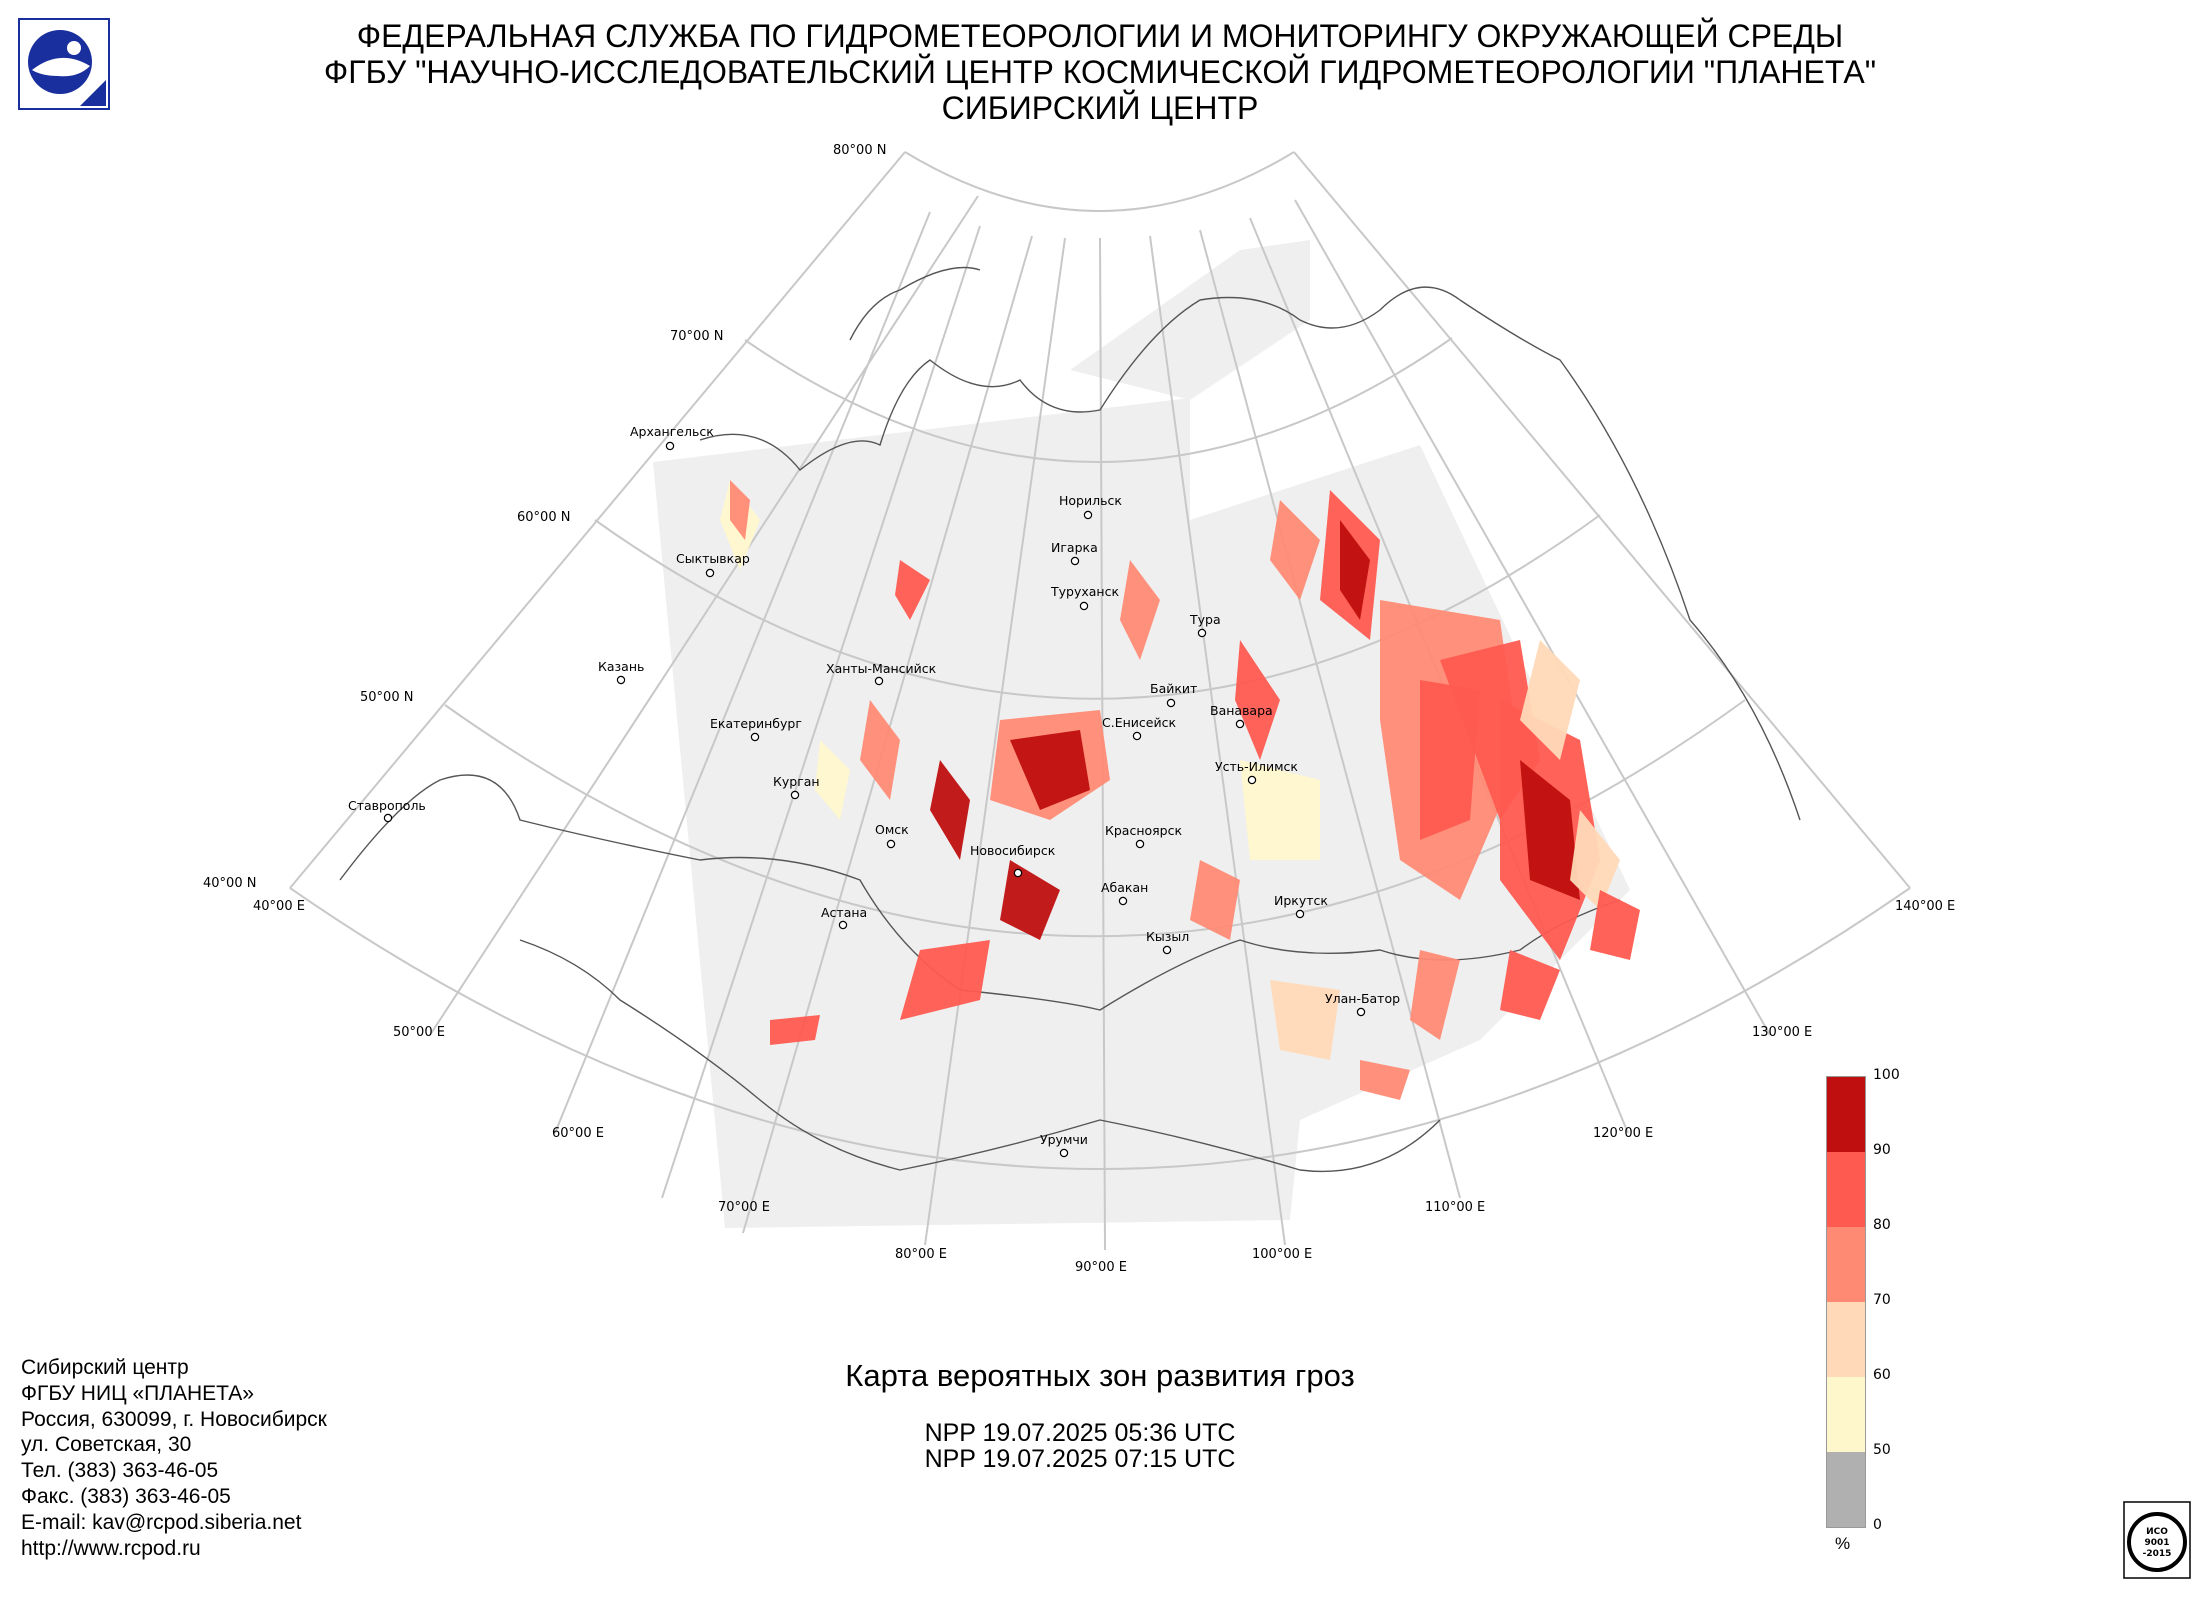 This screenshot has height=1600, width=2200. What do you see at coordinates (1090, 500) in the screenshot?
I see `city-norilsk: Норильск` at bounding box center [1090, 500].